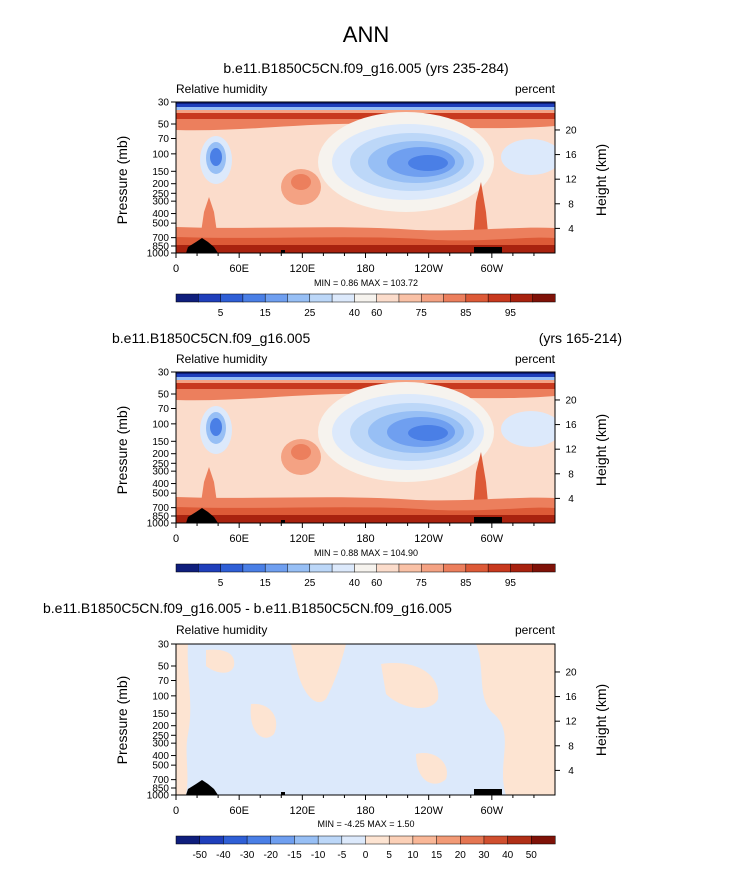  Describe the element at coordinates (221, 89) in the screenshot. I see `panel-1-left-label: Relative humidity` at that location.